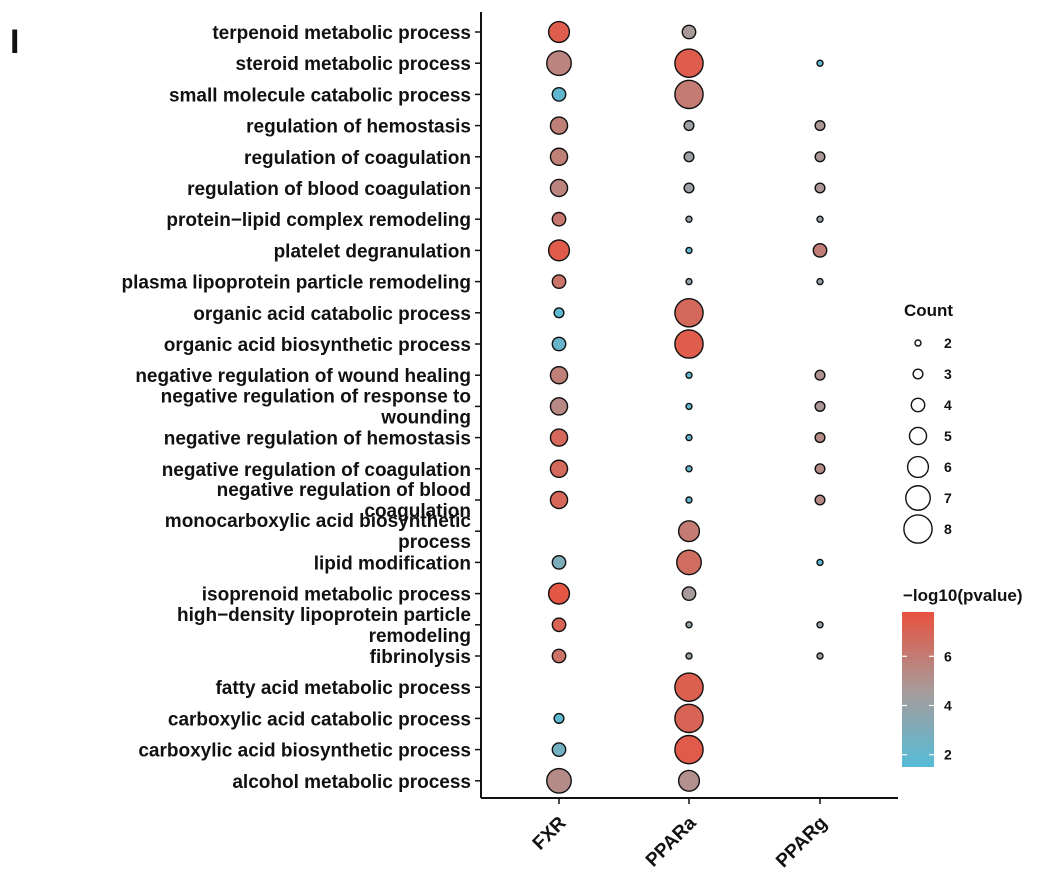 The height and width of the screenshot is (882, 1050). I want to click on x-axis-labels: FXR PPARa PPARg, so click(680, 835).